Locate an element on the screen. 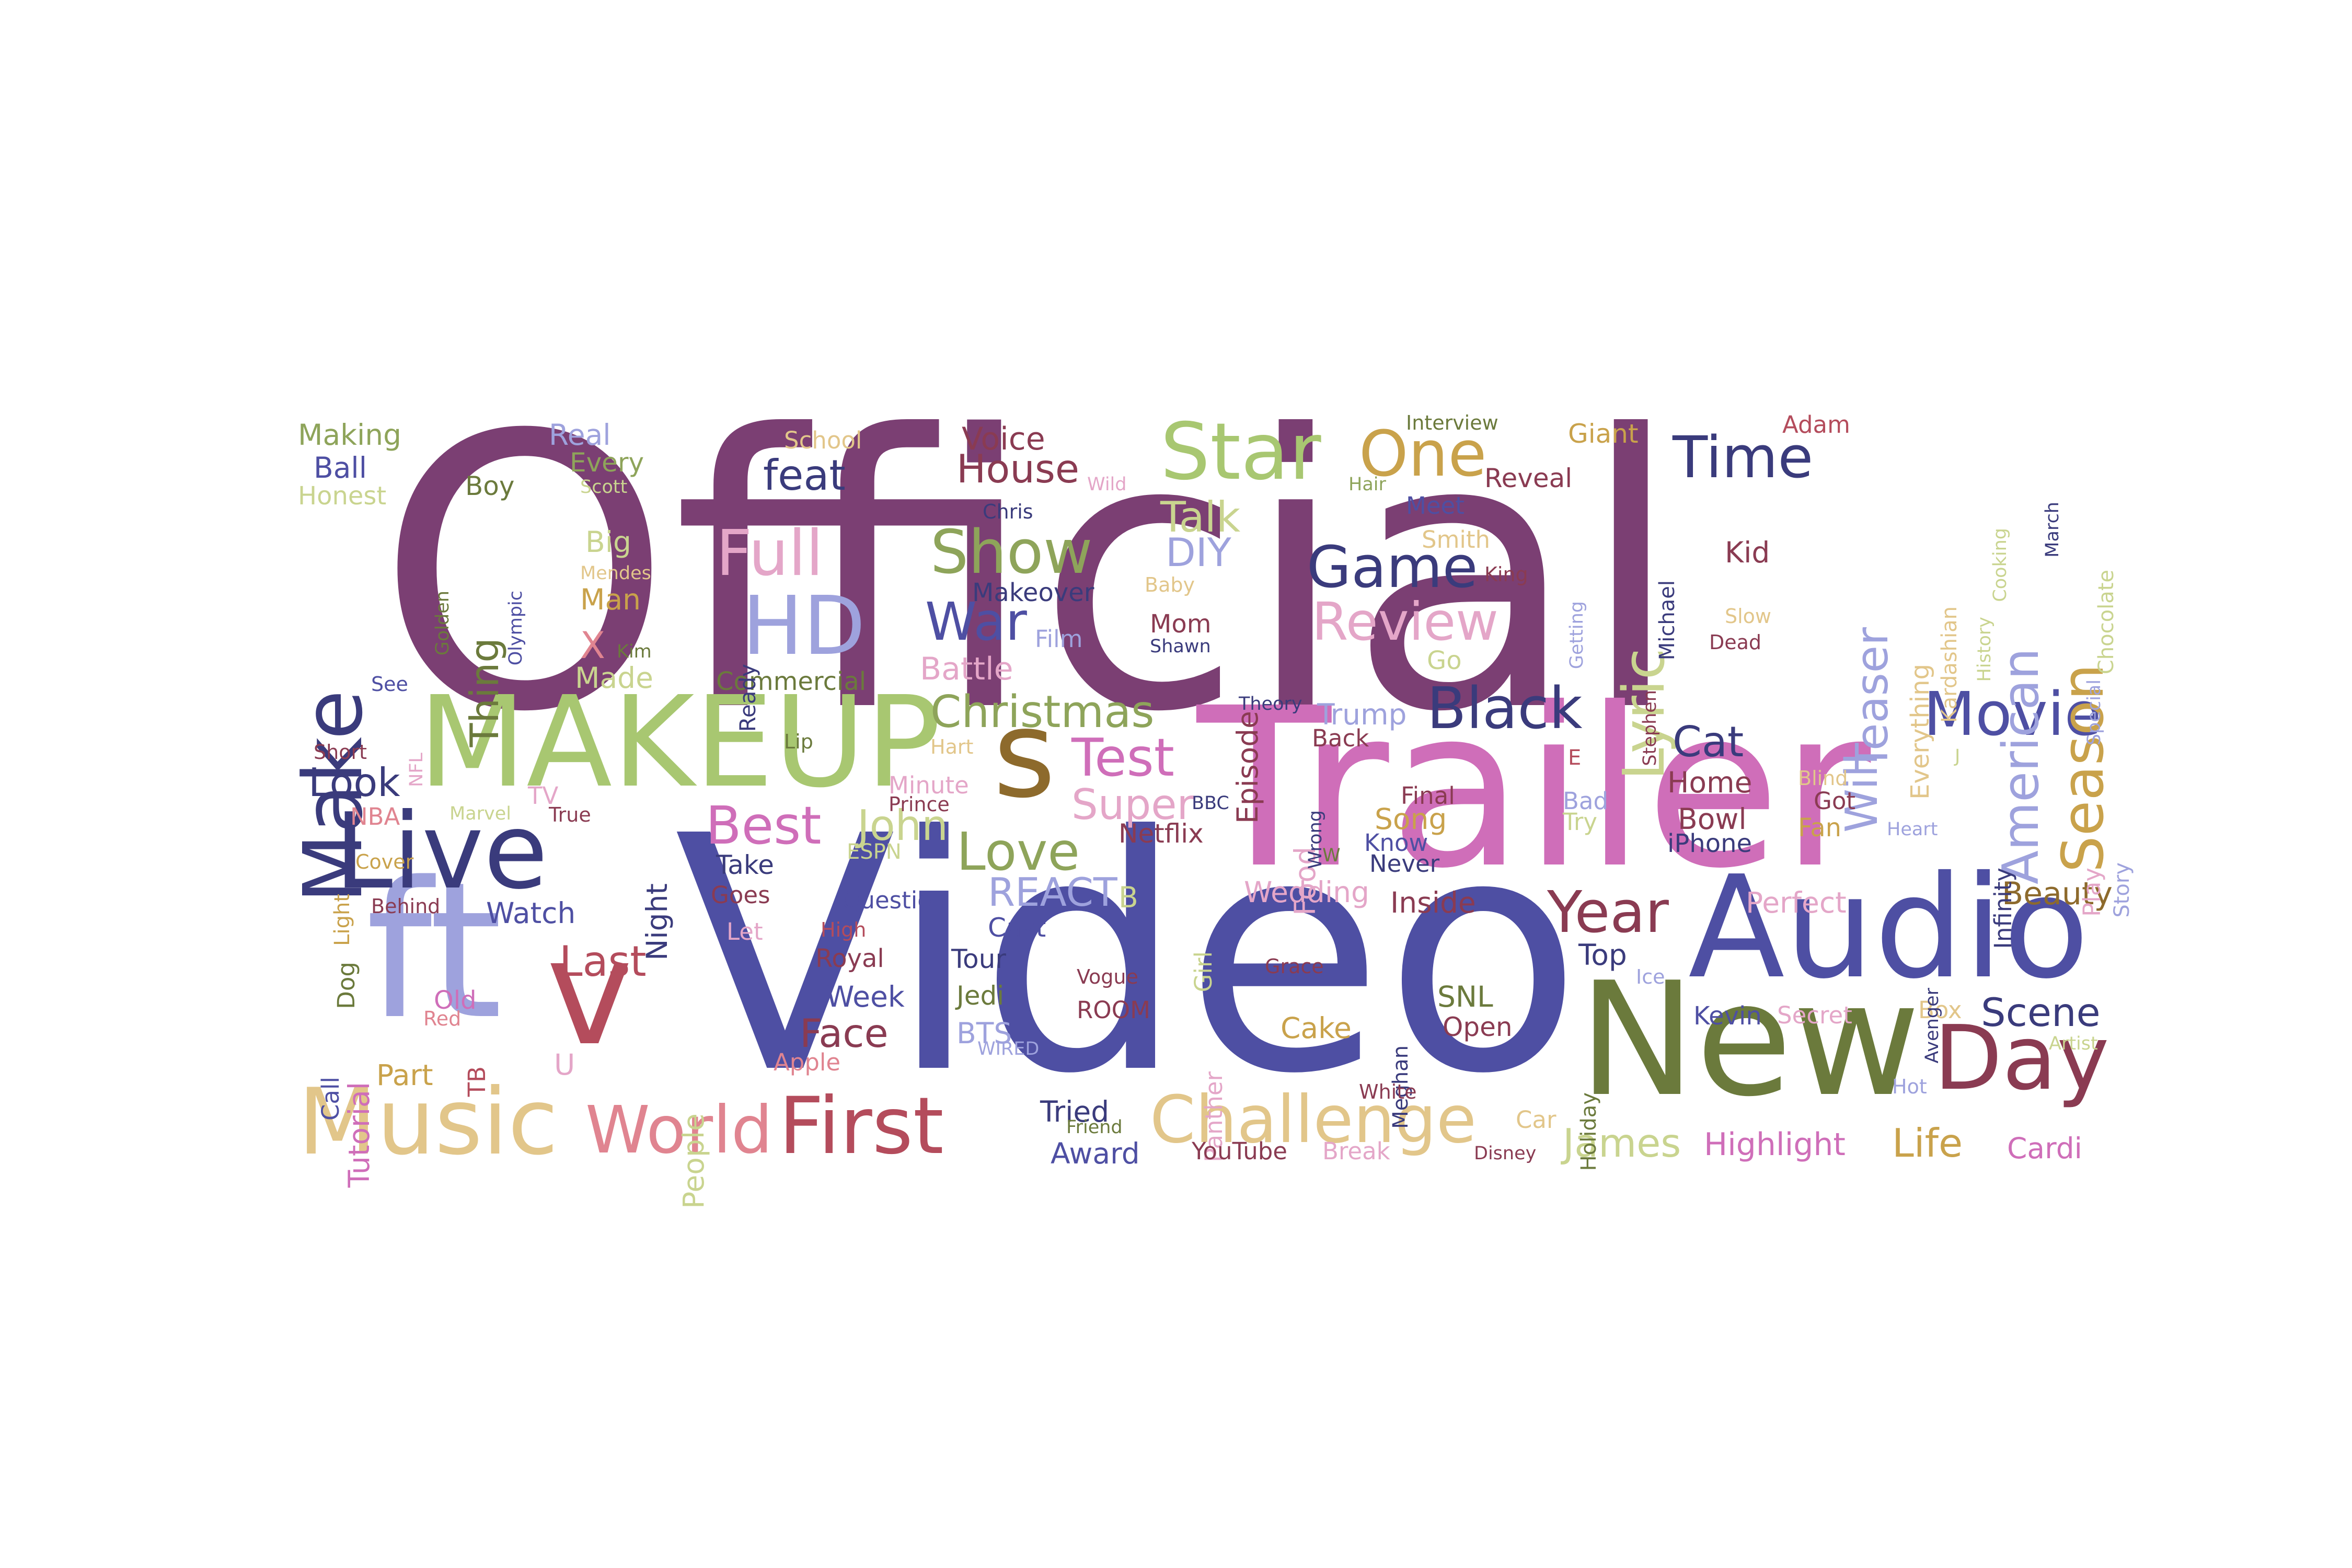 This screenshot has height=1568, width=2352. word-film: Film is located at coordinates (1059, 639).